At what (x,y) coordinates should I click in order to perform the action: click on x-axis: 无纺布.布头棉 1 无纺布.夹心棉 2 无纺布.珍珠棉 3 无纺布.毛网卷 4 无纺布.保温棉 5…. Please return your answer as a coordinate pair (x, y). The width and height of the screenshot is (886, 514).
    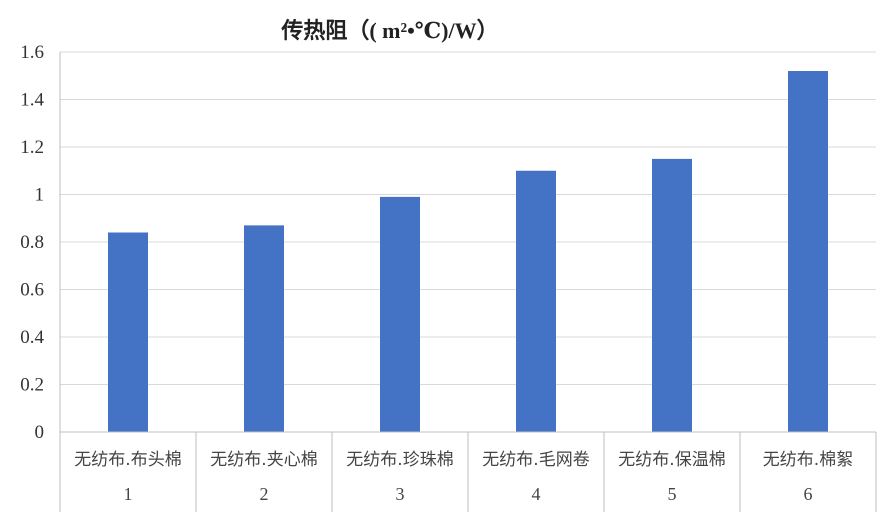
    Looking at the image, I should click on (468, 471).